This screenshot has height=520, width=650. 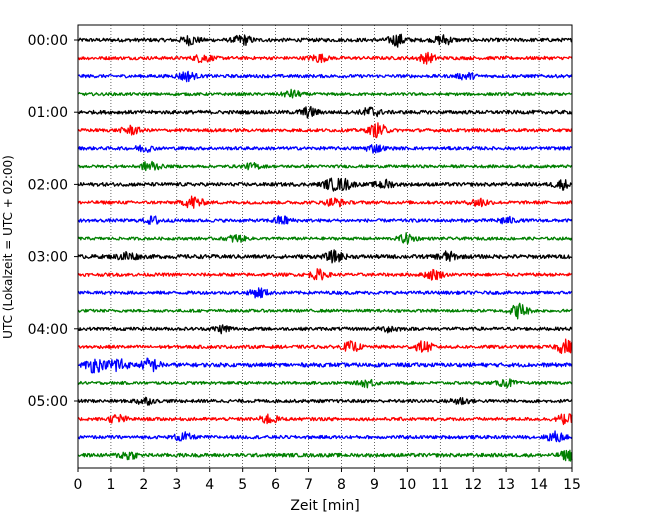 I want to click on y-tick-label: 02:00, so click(x=48, y=185).